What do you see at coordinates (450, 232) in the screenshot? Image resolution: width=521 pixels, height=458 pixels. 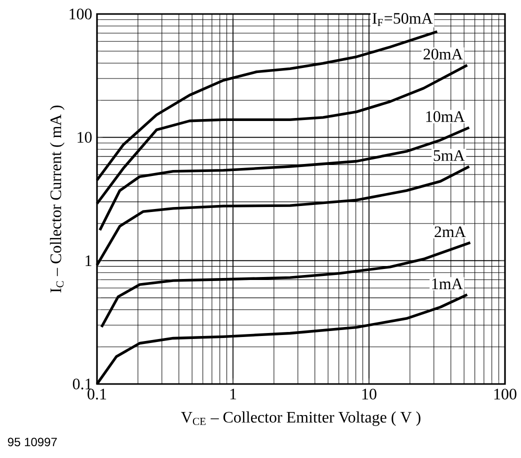 I see `series-label: 2mA` at bounding box center [450, 232].